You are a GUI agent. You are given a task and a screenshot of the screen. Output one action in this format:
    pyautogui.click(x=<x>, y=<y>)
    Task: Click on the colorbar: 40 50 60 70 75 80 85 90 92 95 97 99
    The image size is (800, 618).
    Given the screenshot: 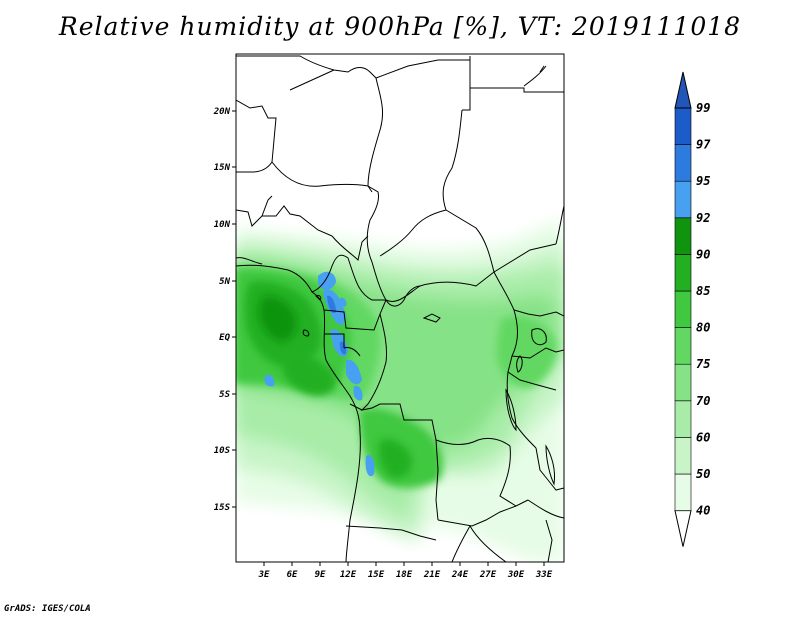 What is the action you would take?
    pyautogui.click(x=692, y=309)
    